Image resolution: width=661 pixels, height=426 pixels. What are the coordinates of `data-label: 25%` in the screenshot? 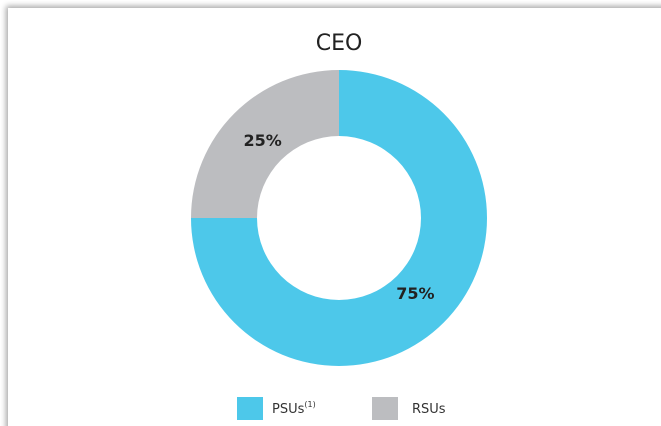 It's located at (262, 140).